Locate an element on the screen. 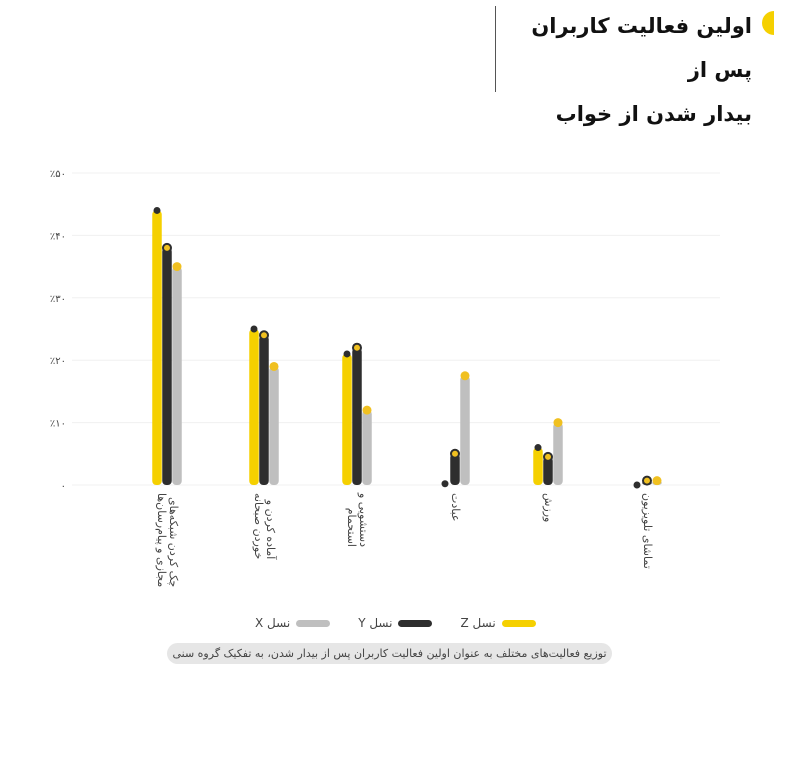 The height and width of the screenshot is (763, 800). y-tick-label: ٪۵۰ is located at coordinates (58, 174).